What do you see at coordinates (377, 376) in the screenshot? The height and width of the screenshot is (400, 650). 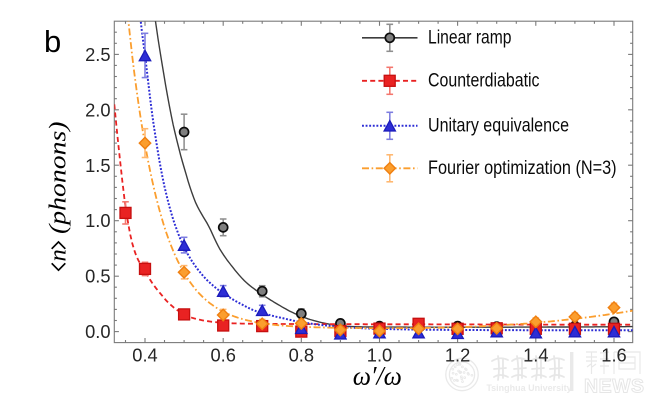 I see `svg-text: ω′/ω` at bounding box center [377, 376].